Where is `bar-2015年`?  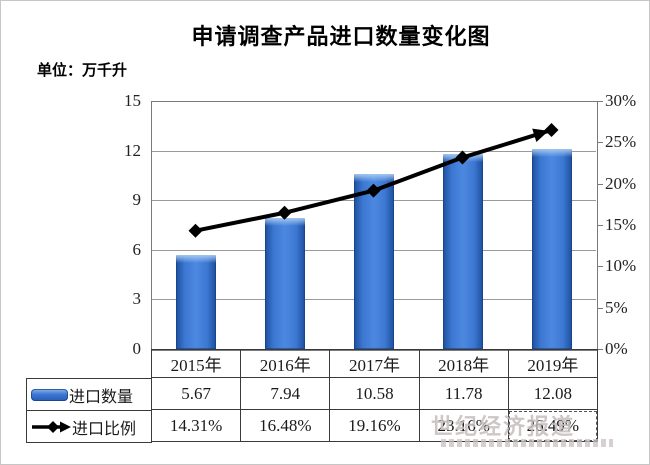
bar-2015年 is located at coordinates (195, 302).